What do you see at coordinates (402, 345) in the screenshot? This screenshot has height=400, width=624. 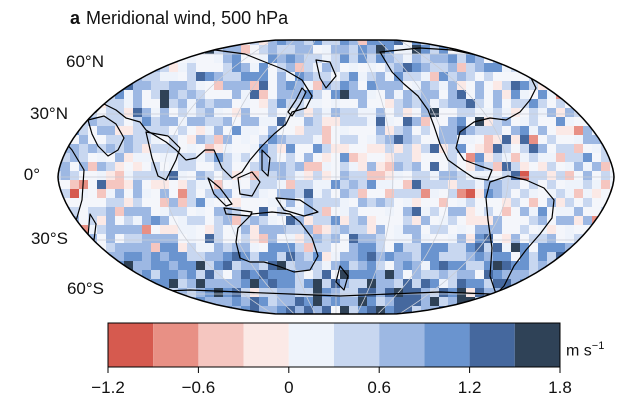 I see `colorbar-bin` at bounding box center [402, 345].